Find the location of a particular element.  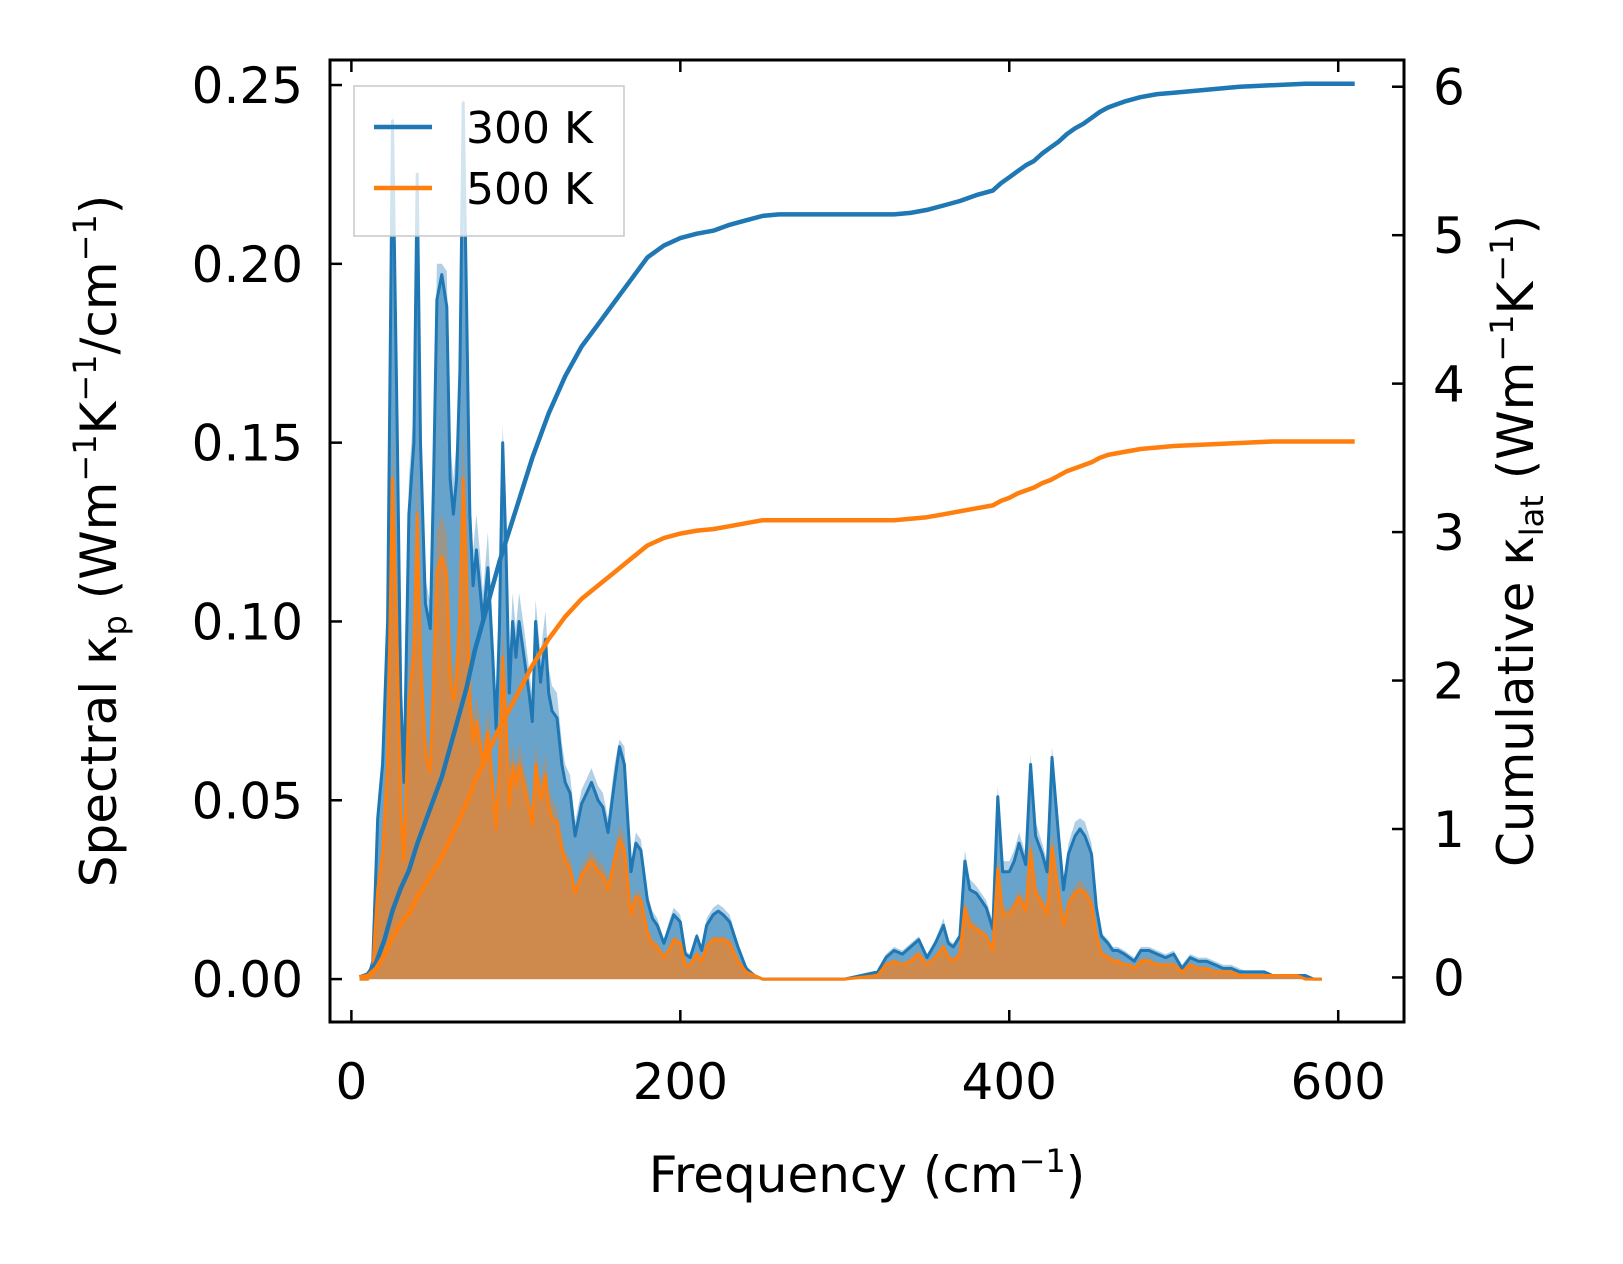

x-axis-label: Frequency (cm−1) is located at coordinates (867, 1173).